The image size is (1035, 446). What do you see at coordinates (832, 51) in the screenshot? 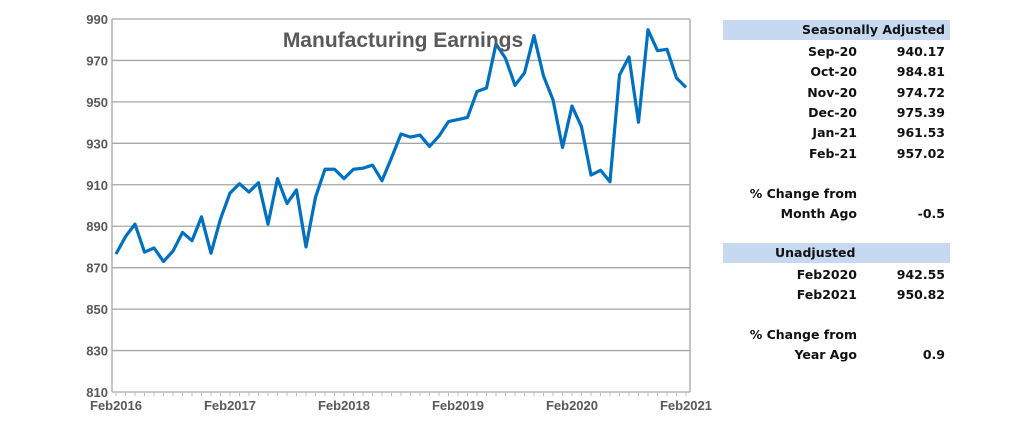
I see `seasonal-row-label: Sep-20` at bounding box center [832, 51].